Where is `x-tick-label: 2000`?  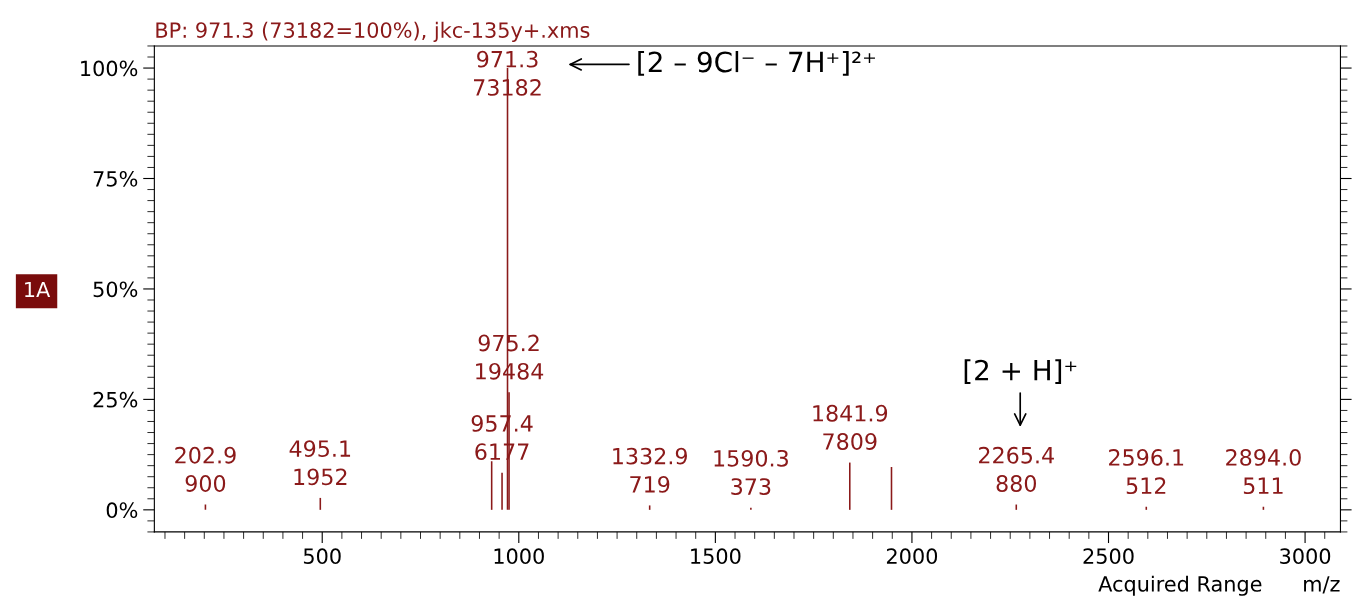 x-tick-label: 2000 is located at coordinates (912, 556).